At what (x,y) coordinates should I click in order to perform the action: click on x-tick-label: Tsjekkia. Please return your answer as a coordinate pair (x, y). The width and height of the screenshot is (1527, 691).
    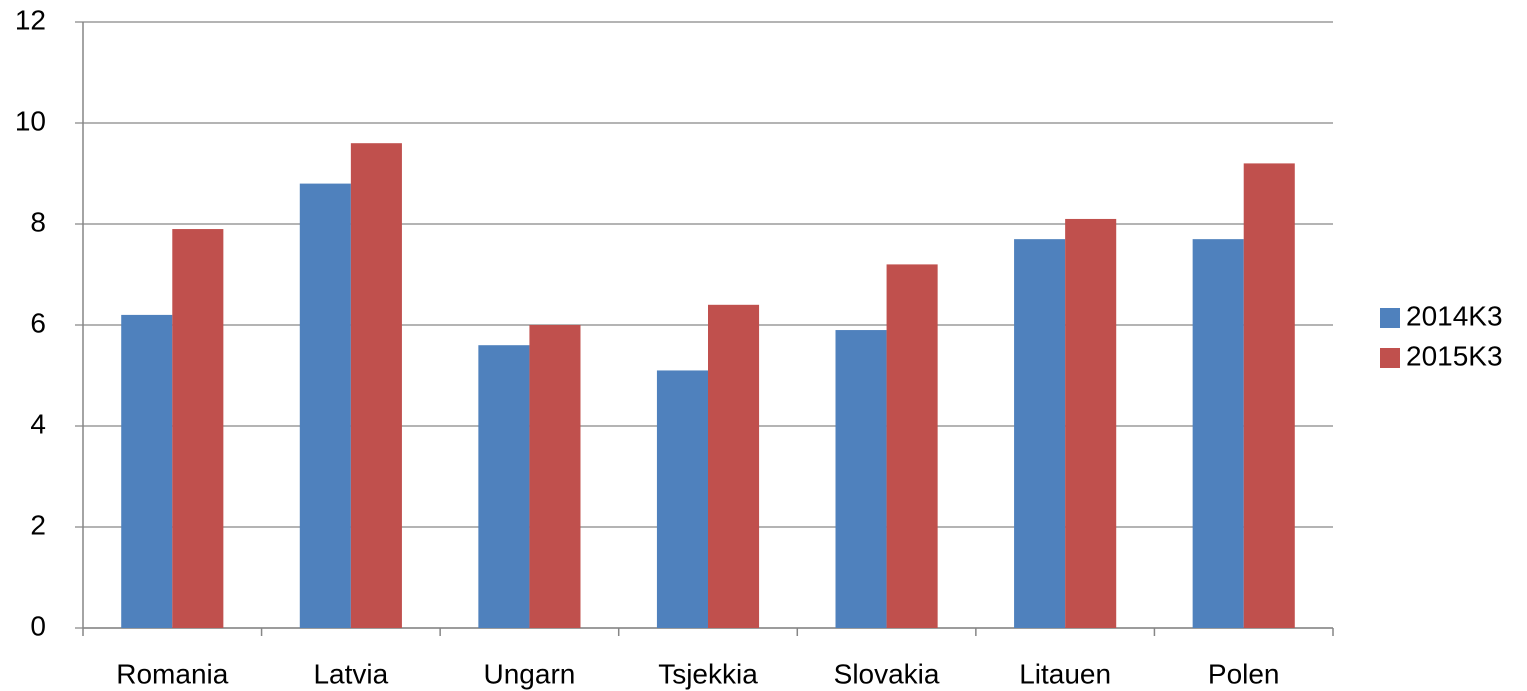
    Looking at the image, I should click on (708, 673).